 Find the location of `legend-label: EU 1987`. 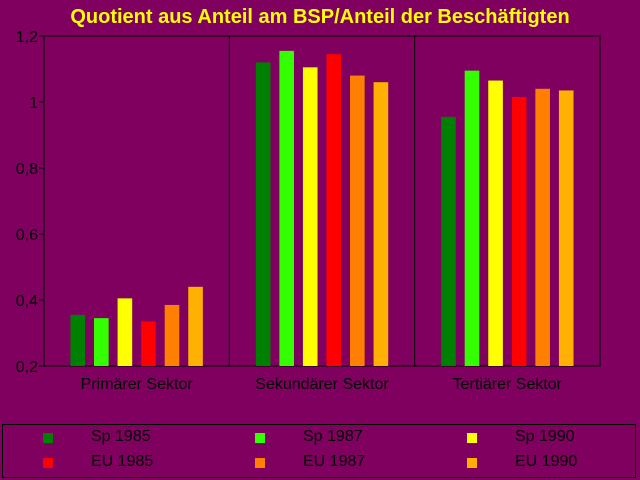

legend-label: EU 1987 is located at coordinates (334, 461).